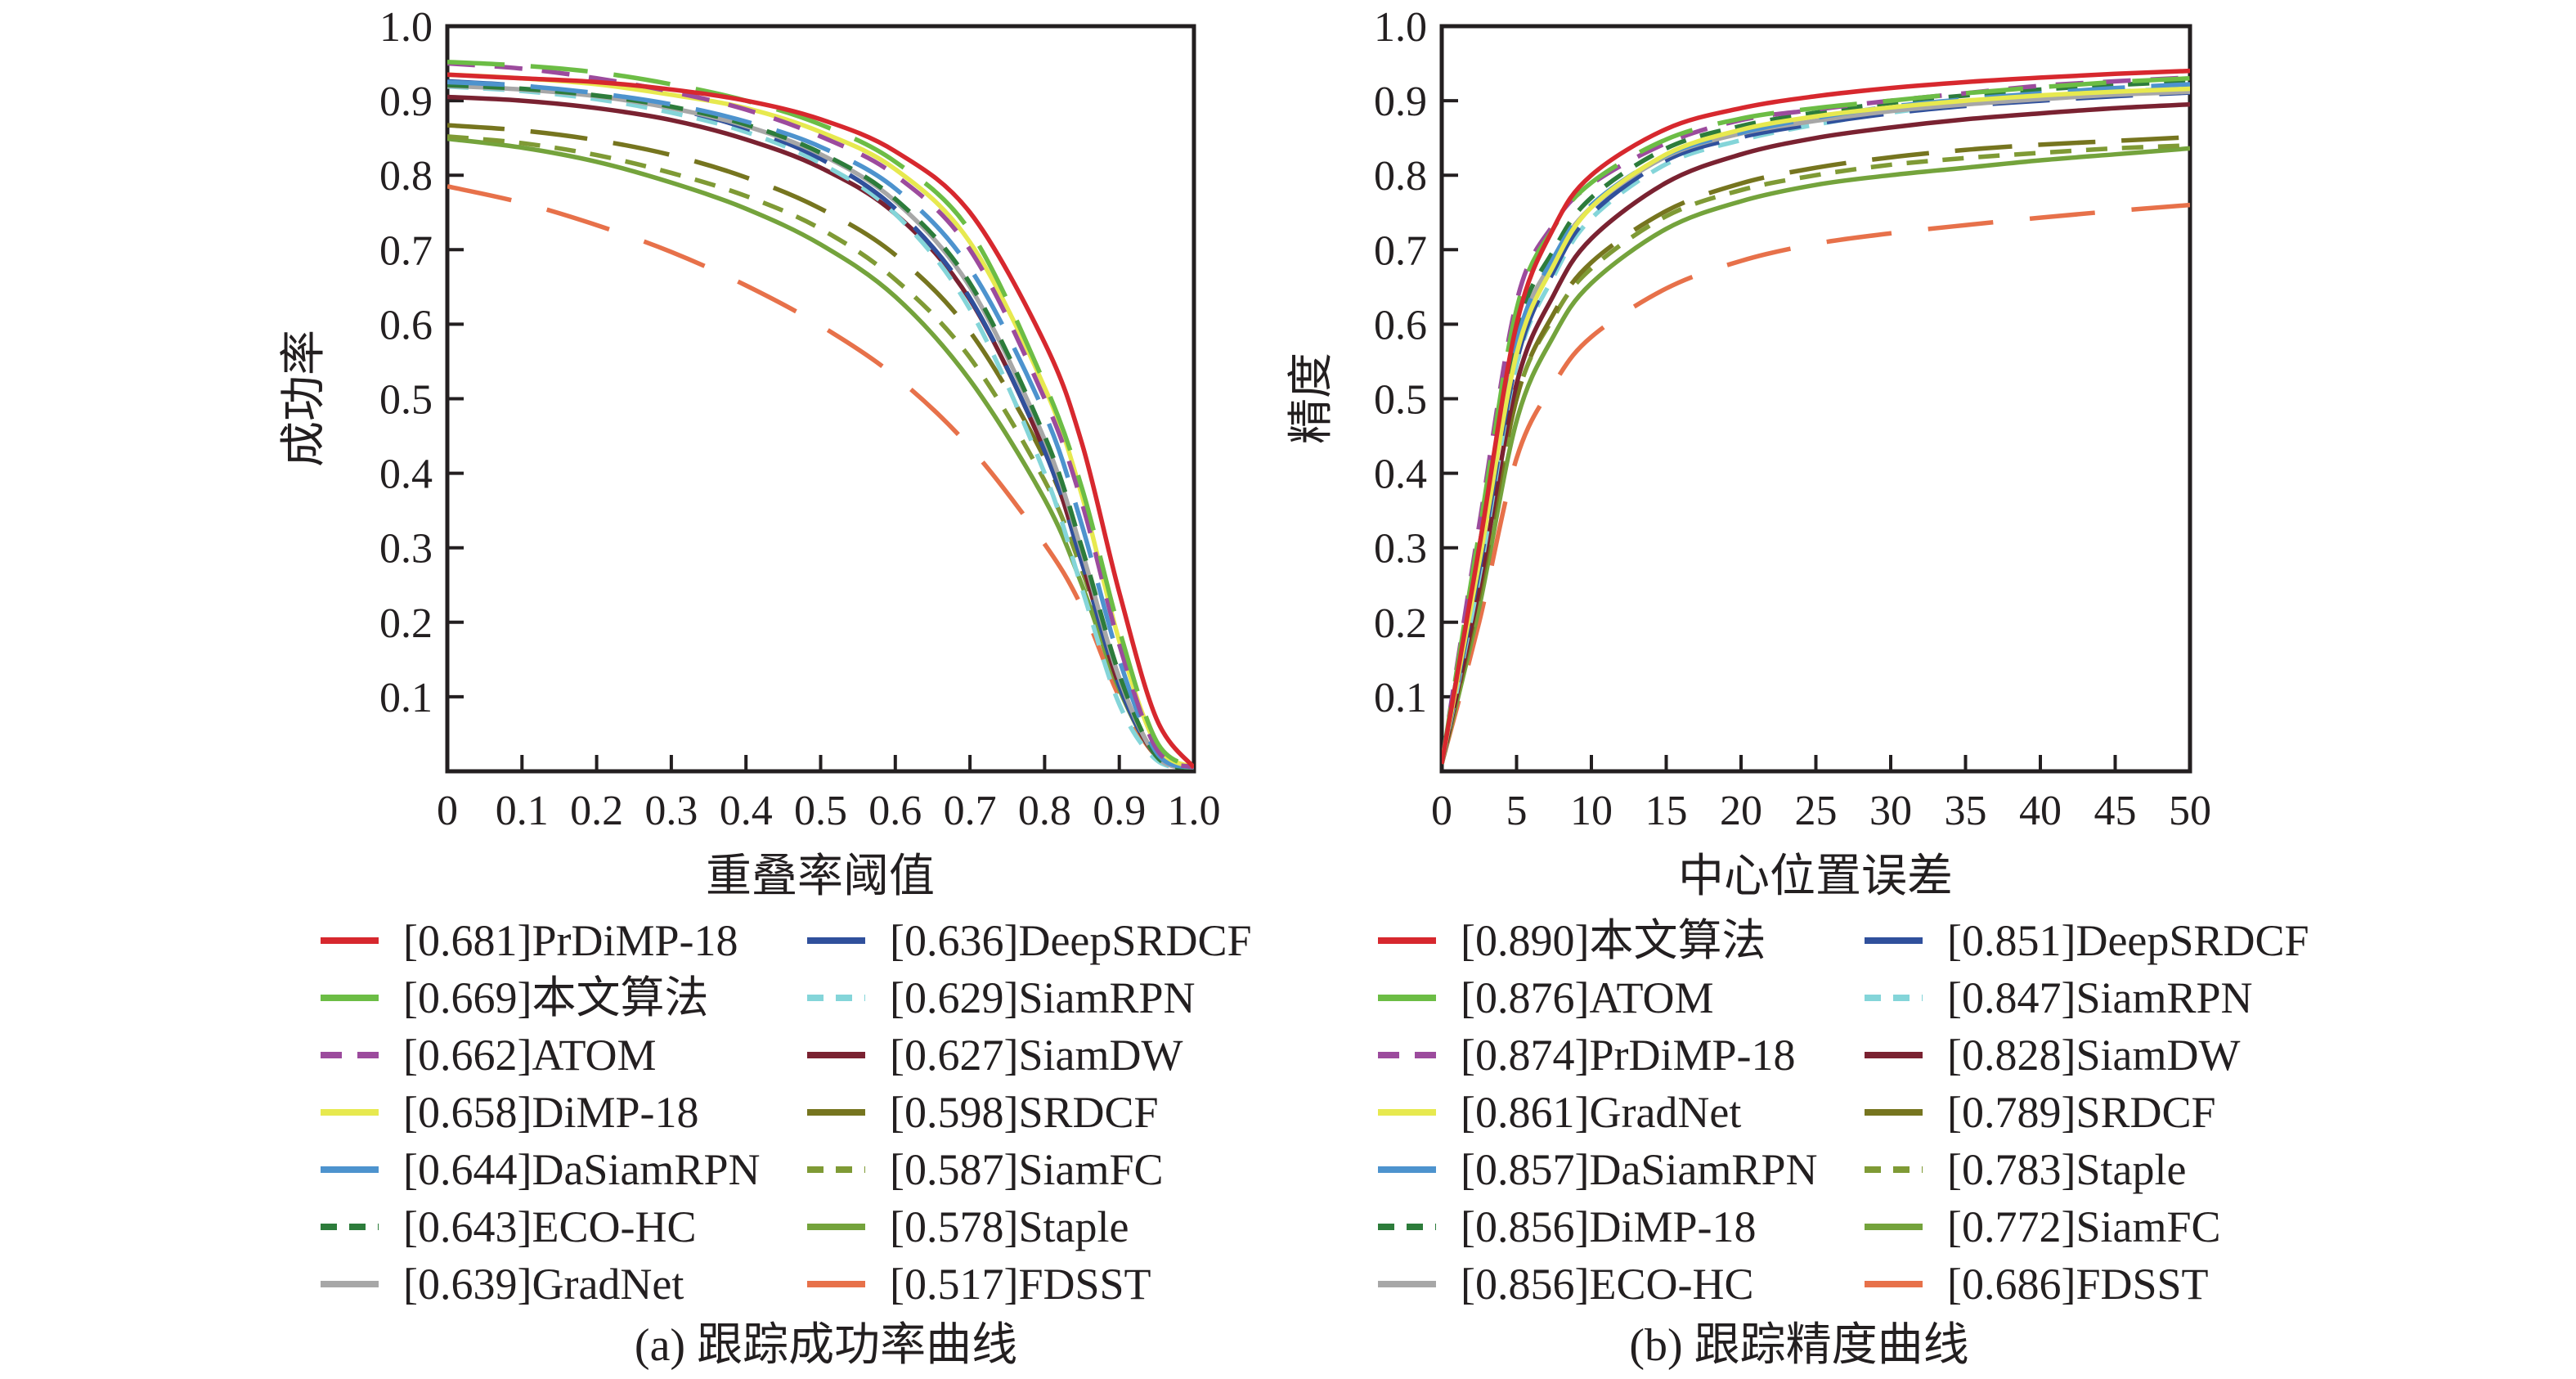 Image resolution: width=2576 pixels, height=1379 pixels. What do you see at coordinates (1667, 811) in the screenshot?
I see `x-tick-label: 15` at bounding box center [1667, 811].